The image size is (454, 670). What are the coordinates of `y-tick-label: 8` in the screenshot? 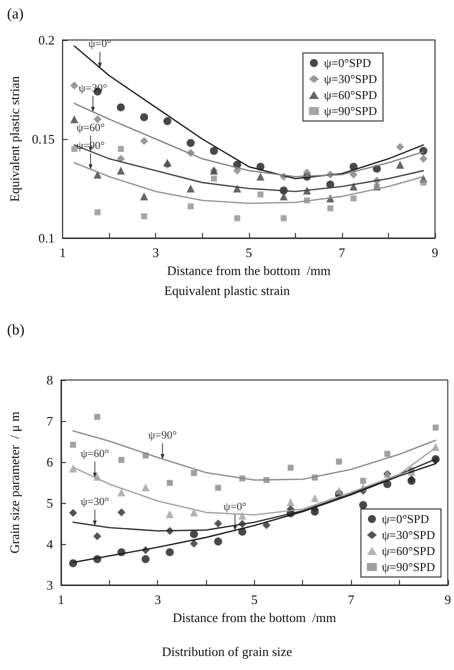 It's located at (49, 380).